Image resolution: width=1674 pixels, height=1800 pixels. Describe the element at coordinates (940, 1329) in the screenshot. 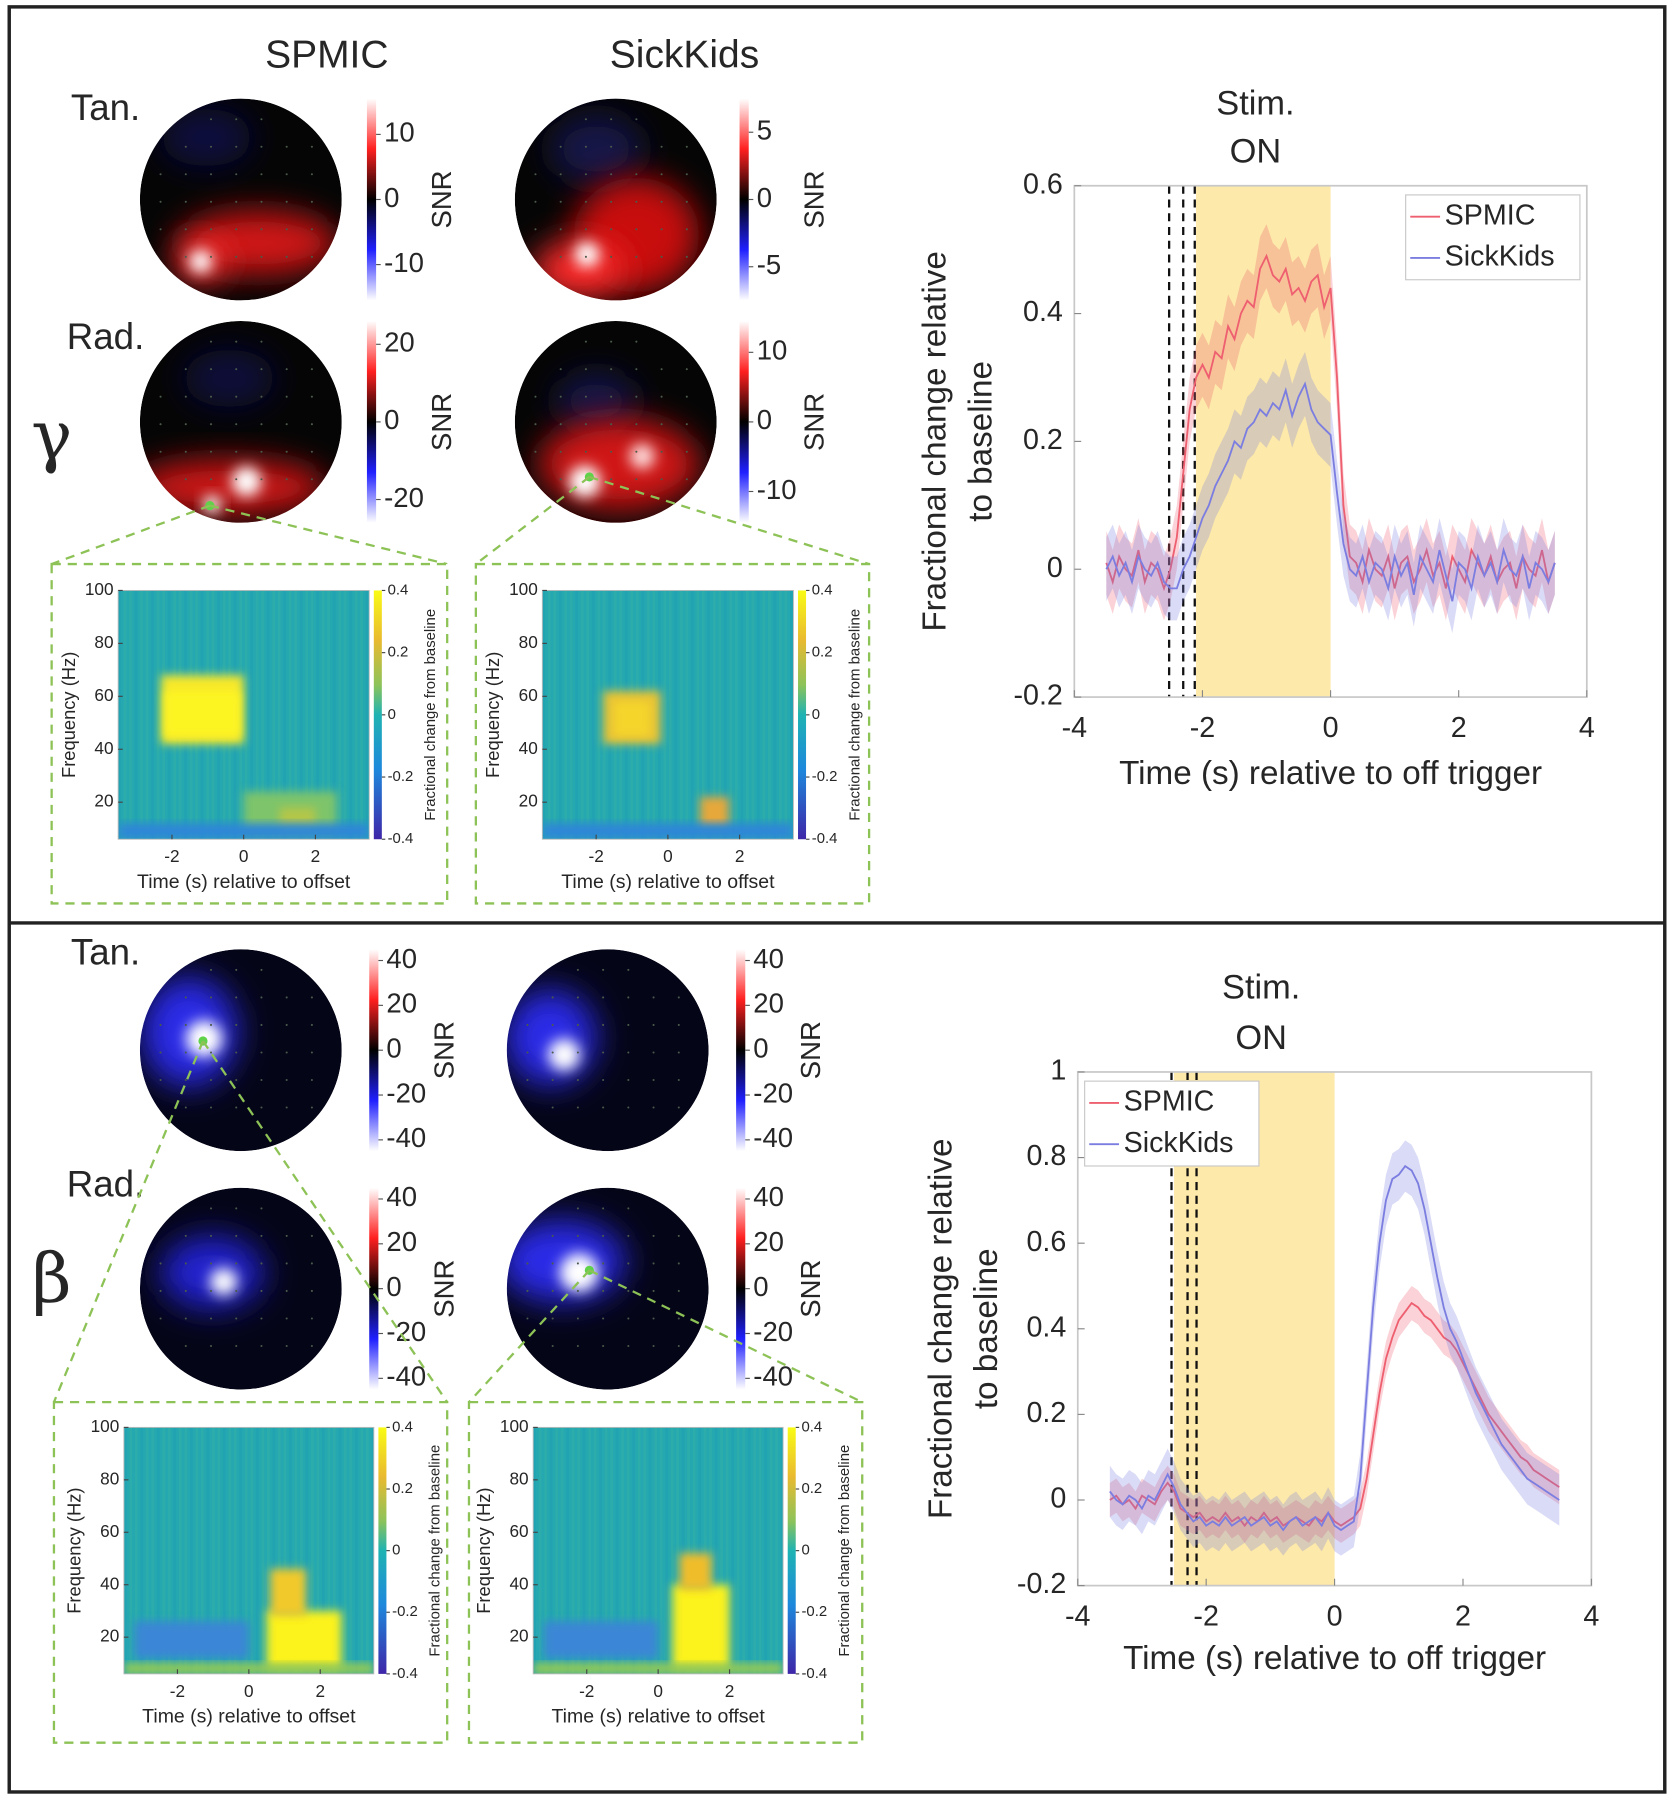

I see `y-axis-label: Fractional change relative` at that location.